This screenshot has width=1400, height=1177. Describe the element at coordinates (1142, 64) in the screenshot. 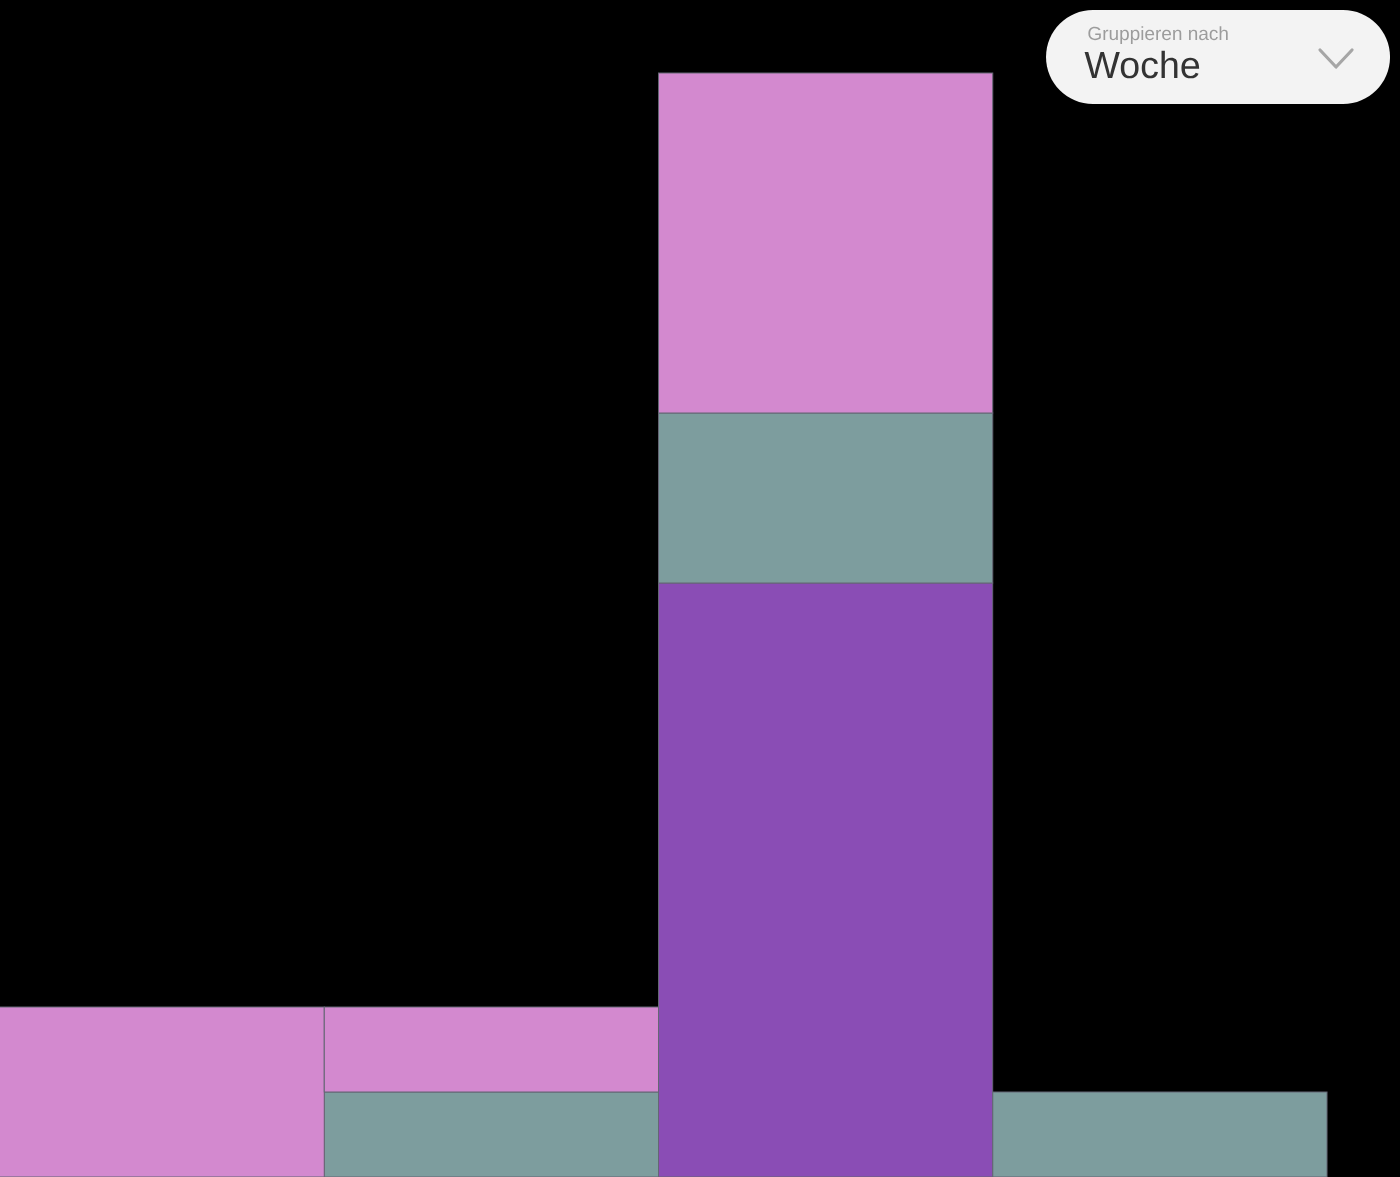

I see `annotation: Woche` at that location.